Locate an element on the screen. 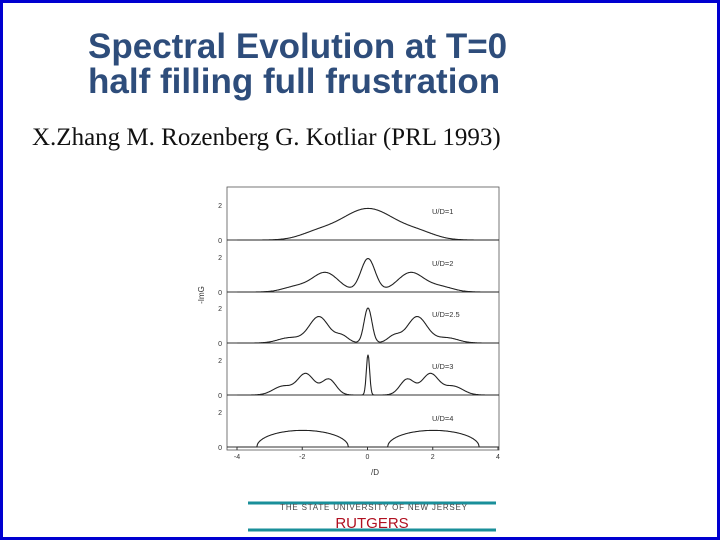 Image resolution: width=720 pixels, height=540 pixels. panel-label: U/D=2.5 is located at coordinates (446, 314).